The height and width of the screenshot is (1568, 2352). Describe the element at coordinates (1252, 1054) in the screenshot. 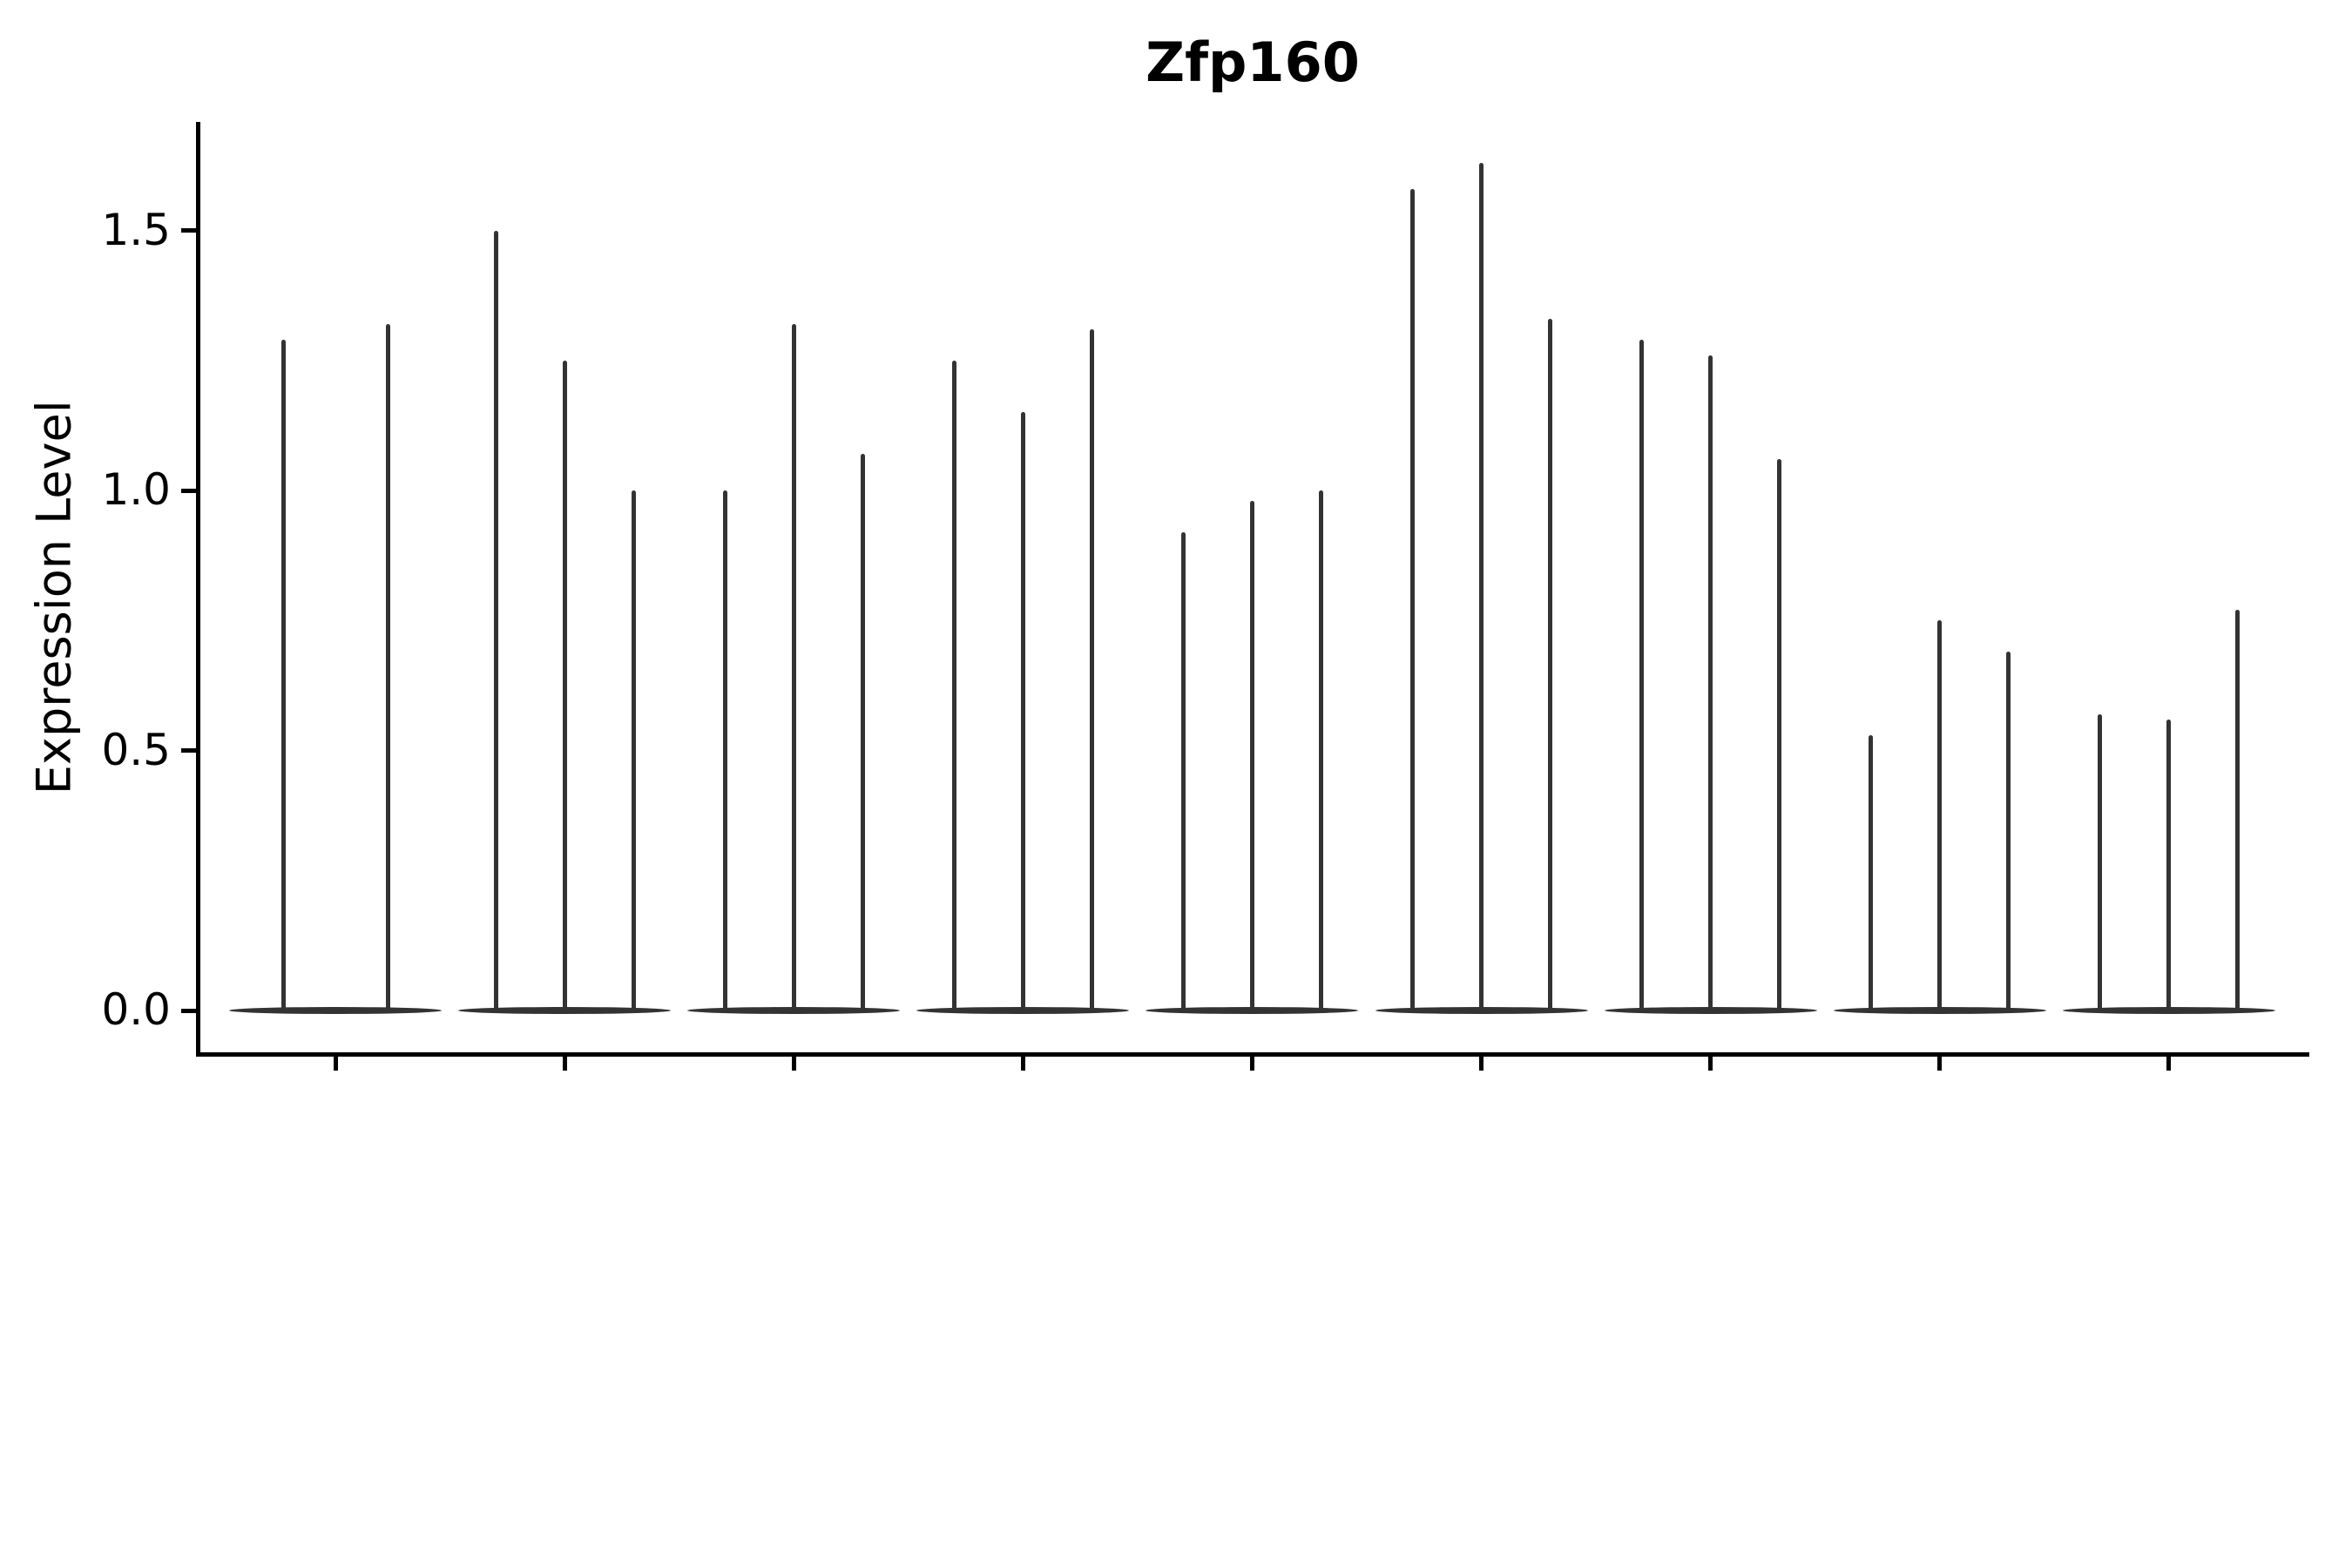

I see `x-axis-spine` at that location.